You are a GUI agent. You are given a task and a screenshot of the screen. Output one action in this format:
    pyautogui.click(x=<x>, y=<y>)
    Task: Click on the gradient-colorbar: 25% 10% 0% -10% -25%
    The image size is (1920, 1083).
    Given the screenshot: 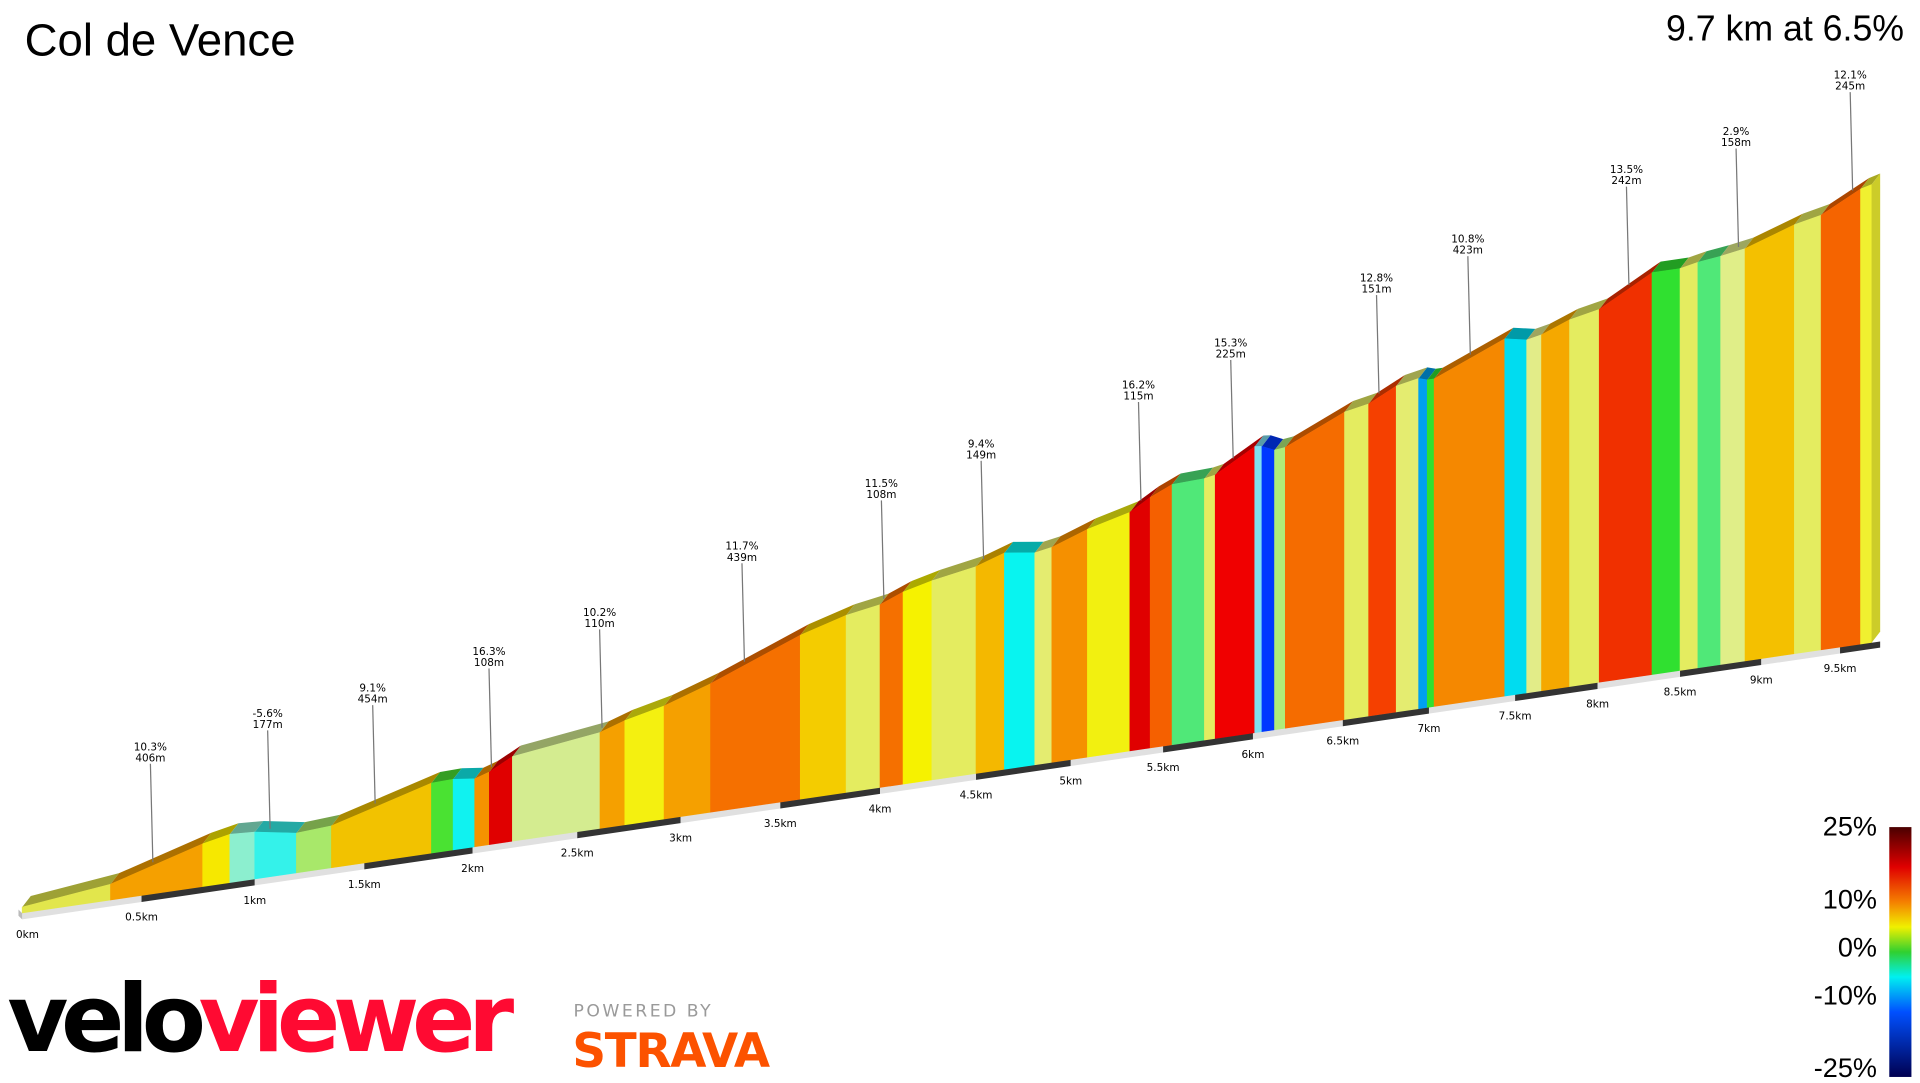 What is the action you would take?
    pyautogui.click(x=1863, y=947)
    